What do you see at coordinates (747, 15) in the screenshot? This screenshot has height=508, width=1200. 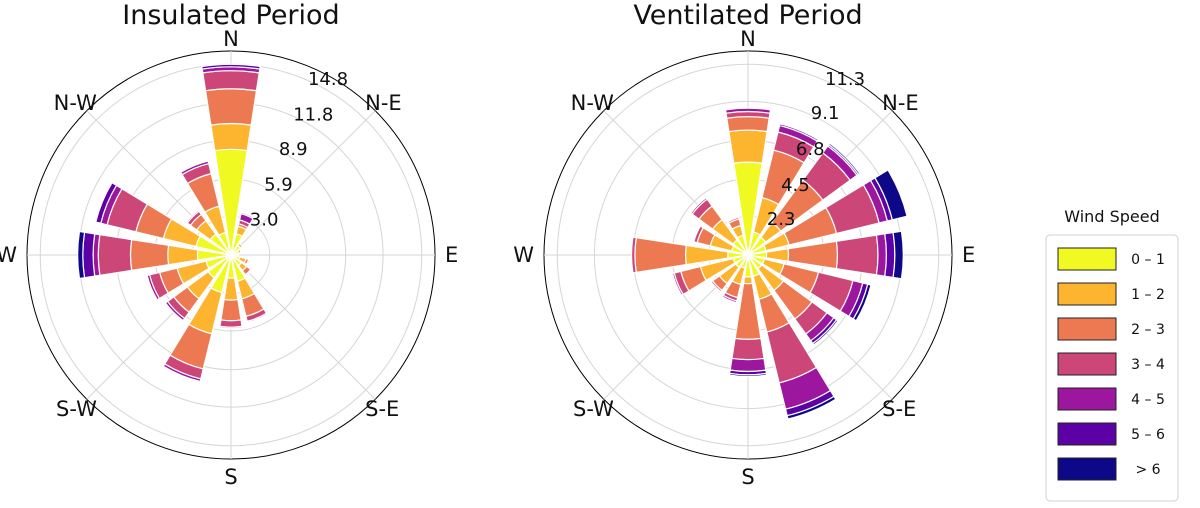 I see `chart-title: Ventilated Period` at bounding box center [747, 15].